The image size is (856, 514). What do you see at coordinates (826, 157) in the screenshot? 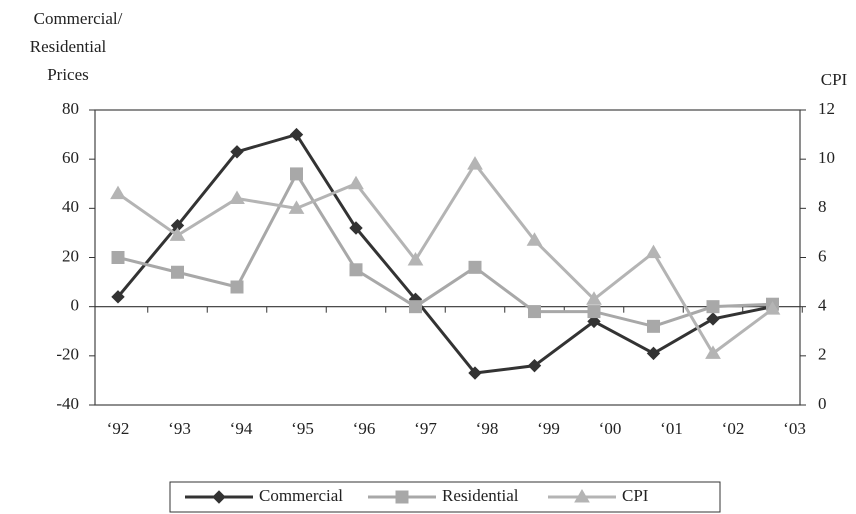
I see `y2-tick-label: 10` at bounding box center [826, 157].